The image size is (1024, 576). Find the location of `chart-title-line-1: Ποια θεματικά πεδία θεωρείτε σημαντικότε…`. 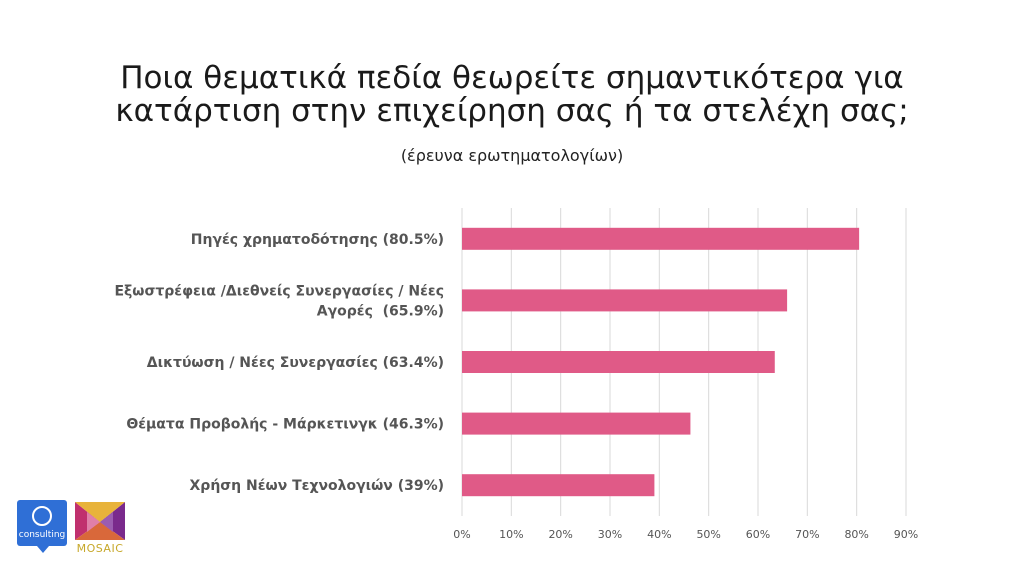

chart-title-line-1: Ποια θεματικά πεδία θεωρείτε σημαντικότε… is located at coordinates (512, 78).